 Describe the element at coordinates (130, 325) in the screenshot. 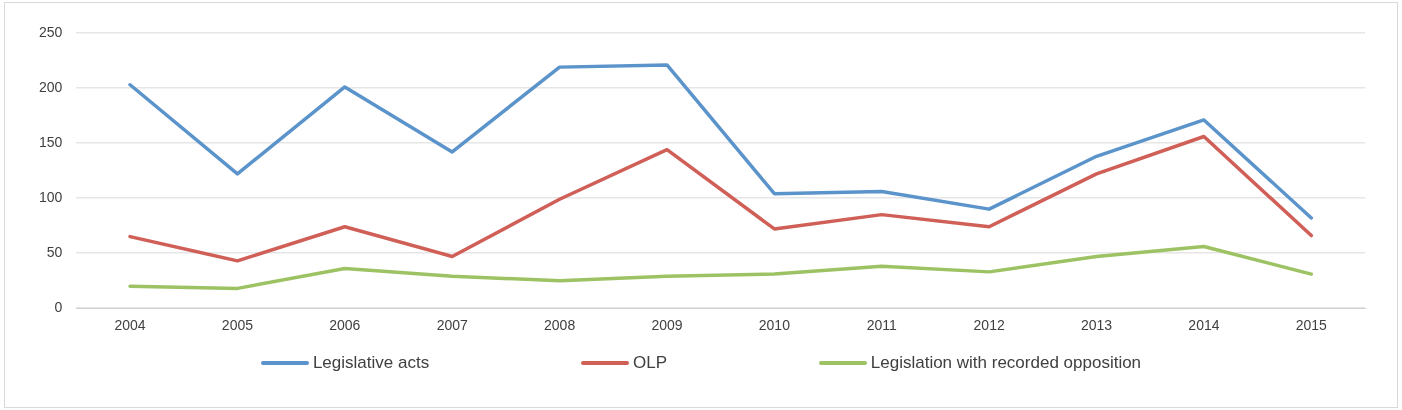

I see `x-tick-label: 2004` at that location.